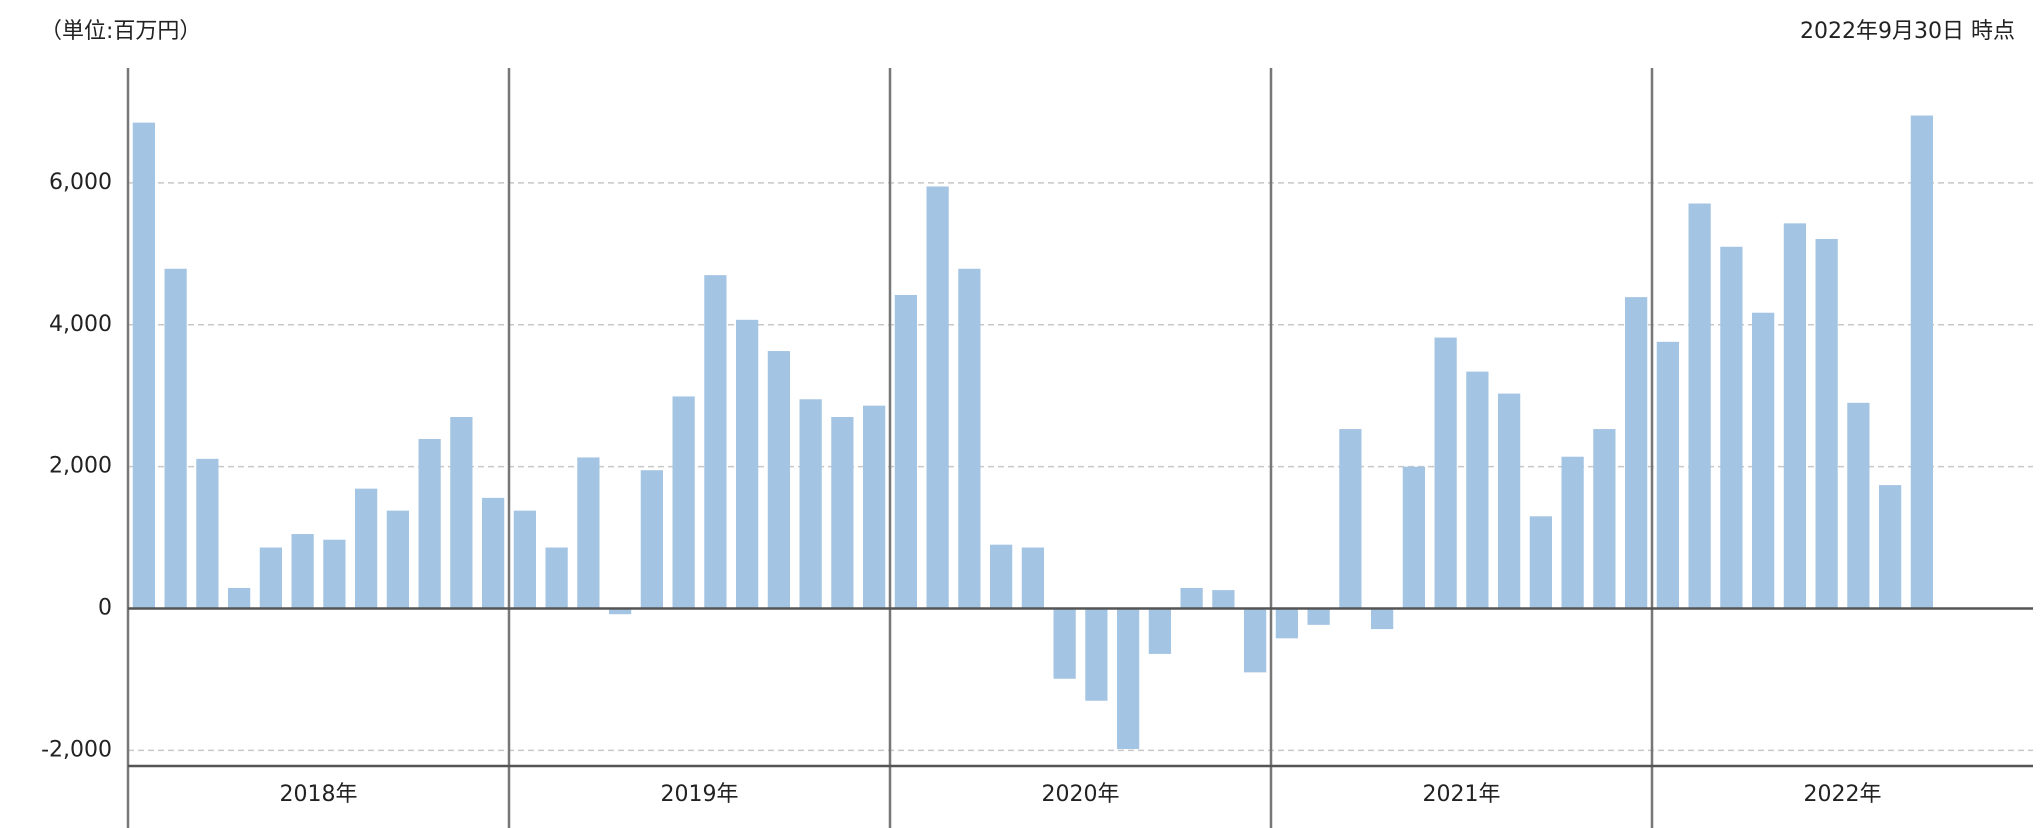 Image resolution: width=2043 pixels, height=828 pixels. What do you see at coordinates (80, 466) in the screenshot?
I see `y-tick-label: 2,000` at bounding box center [80, 466].